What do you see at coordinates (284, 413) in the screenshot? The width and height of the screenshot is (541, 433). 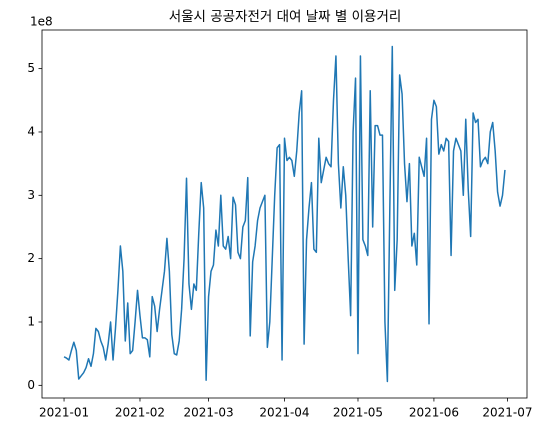 I see `x-tick-label: 2021-04` at bounding box center [284, 413].